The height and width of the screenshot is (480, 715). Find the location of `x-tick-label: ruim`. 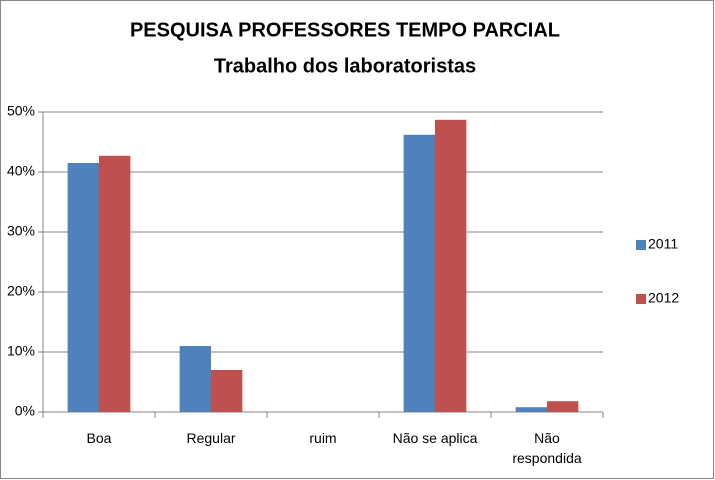

x-tick-label: ruim is located at coordinates (323, 438).